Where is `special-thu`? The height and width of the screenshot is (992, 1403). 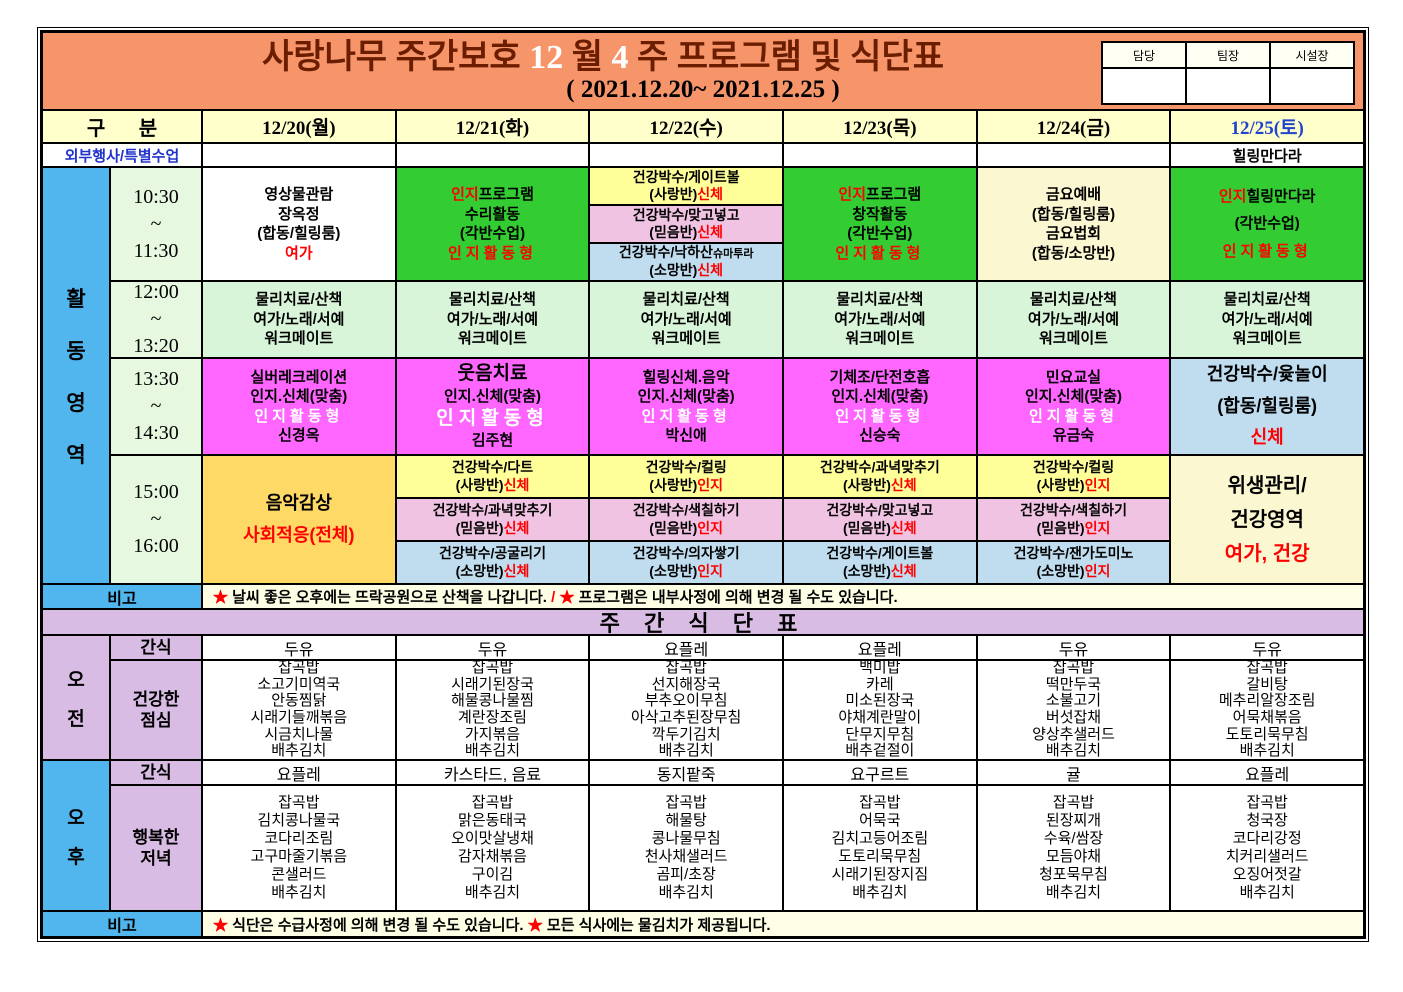
special-thu is located at coordinates (880, 155).